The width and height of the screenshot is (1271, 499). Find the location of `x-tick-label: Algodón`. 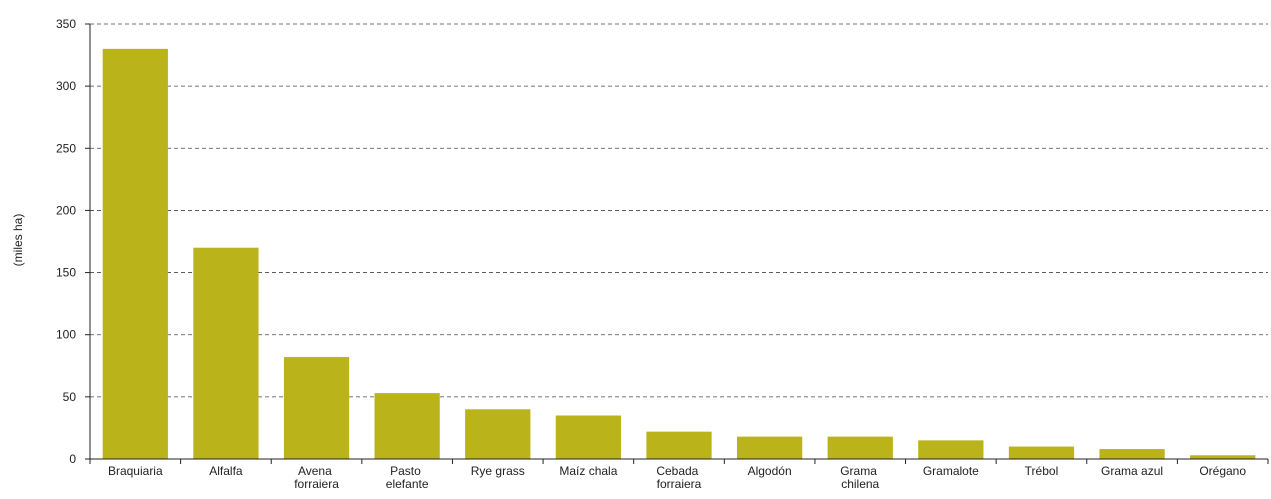

x-tick-label: Algodón is located at coordinates (770, 471).